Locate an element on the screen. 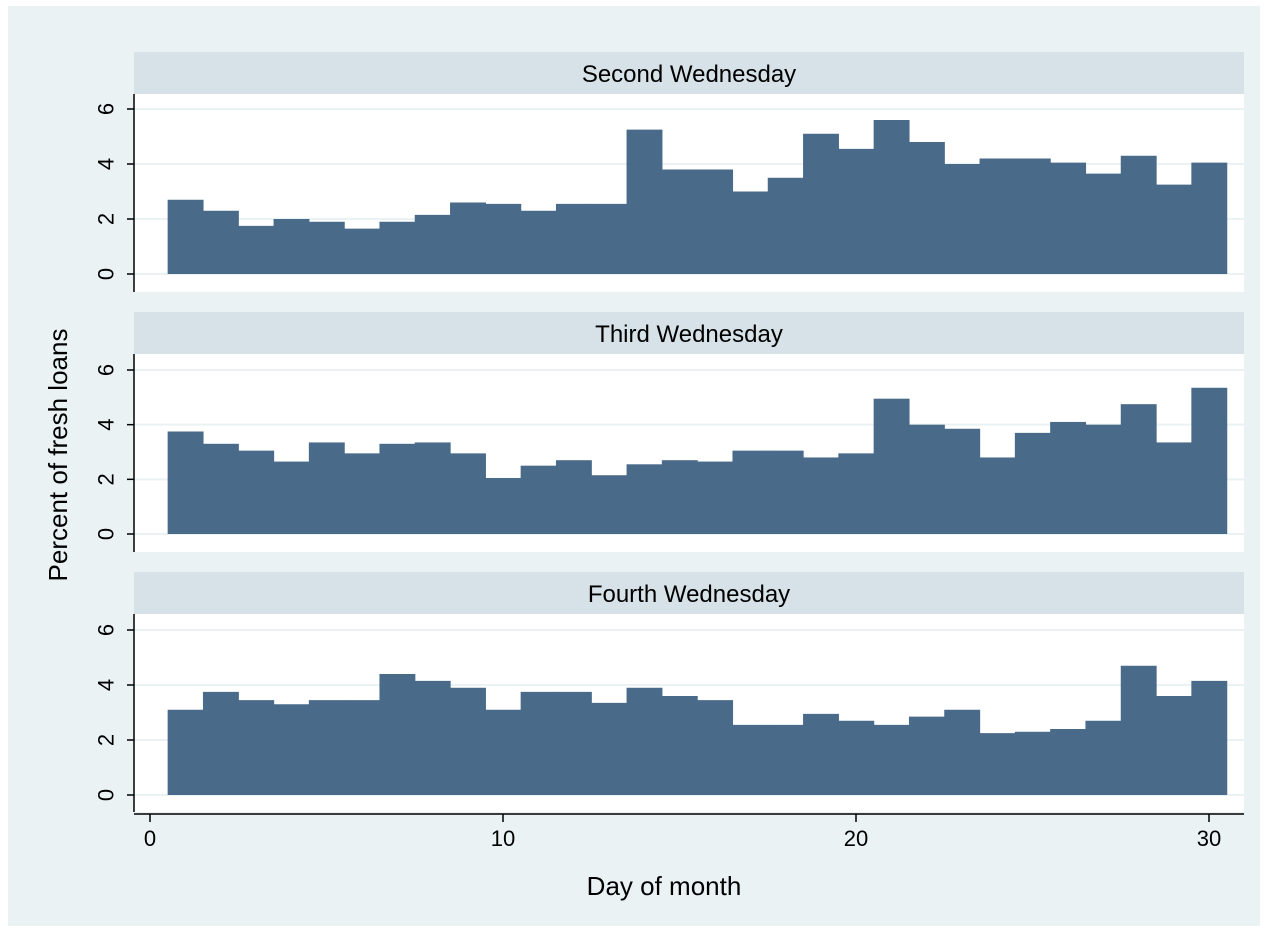 The image size is (1268, 936). x-tick-label: 0 is located at coordinates (150, 838).